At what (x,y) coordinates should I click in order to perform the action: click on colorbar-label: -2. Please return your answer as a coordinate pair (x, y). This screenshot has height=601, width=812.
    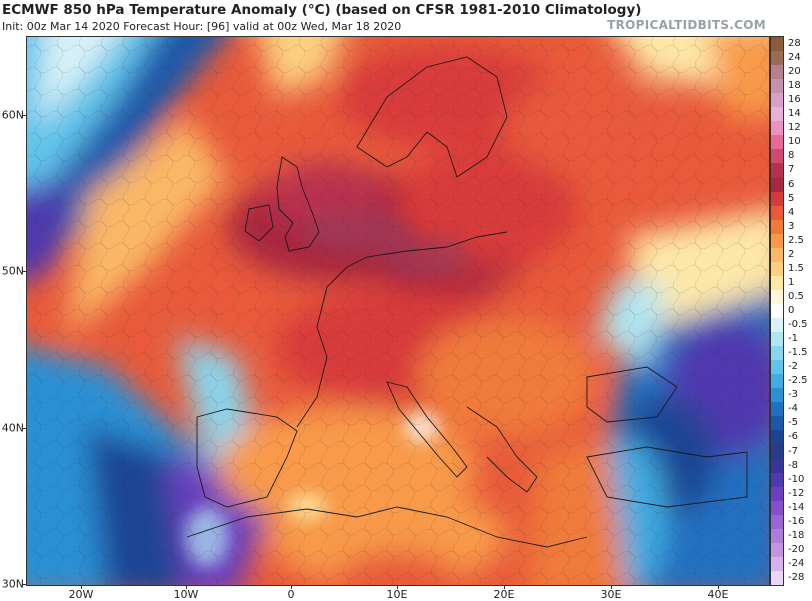
    Looking at the image, I should click on (793, 367).